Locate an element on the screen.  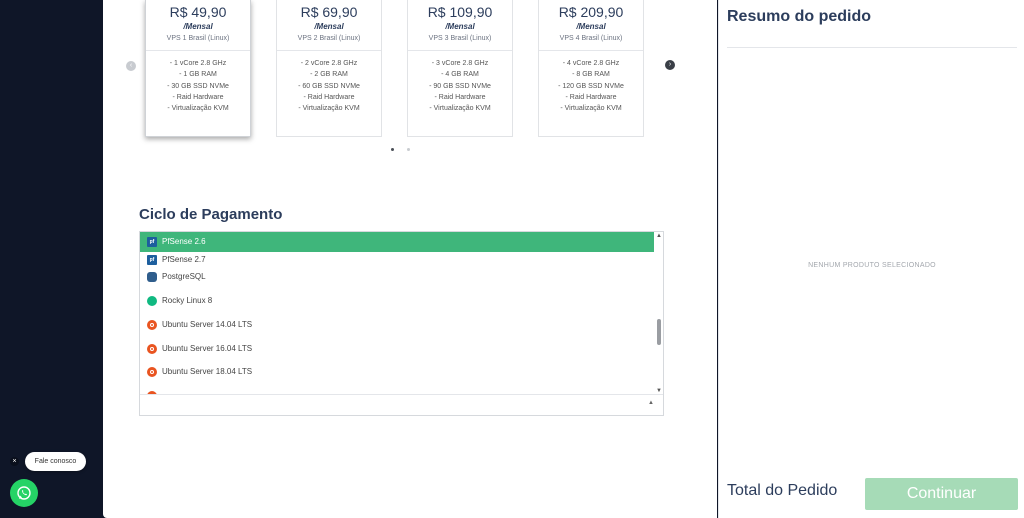
os-option-label: Rocky Linux 8 is located at coordinates (187, 300).